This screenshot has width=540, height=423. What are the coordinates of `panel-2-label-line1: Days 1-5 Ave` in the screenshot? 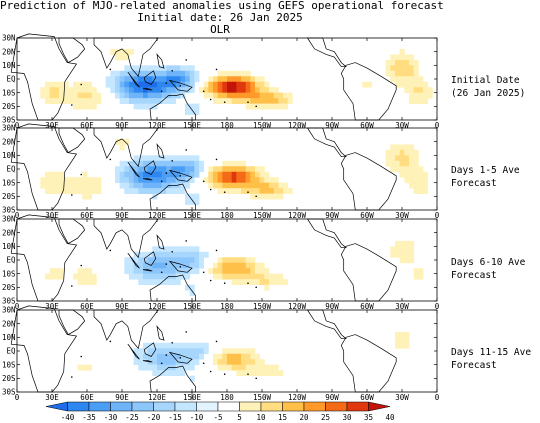 It's located at (485, 170).